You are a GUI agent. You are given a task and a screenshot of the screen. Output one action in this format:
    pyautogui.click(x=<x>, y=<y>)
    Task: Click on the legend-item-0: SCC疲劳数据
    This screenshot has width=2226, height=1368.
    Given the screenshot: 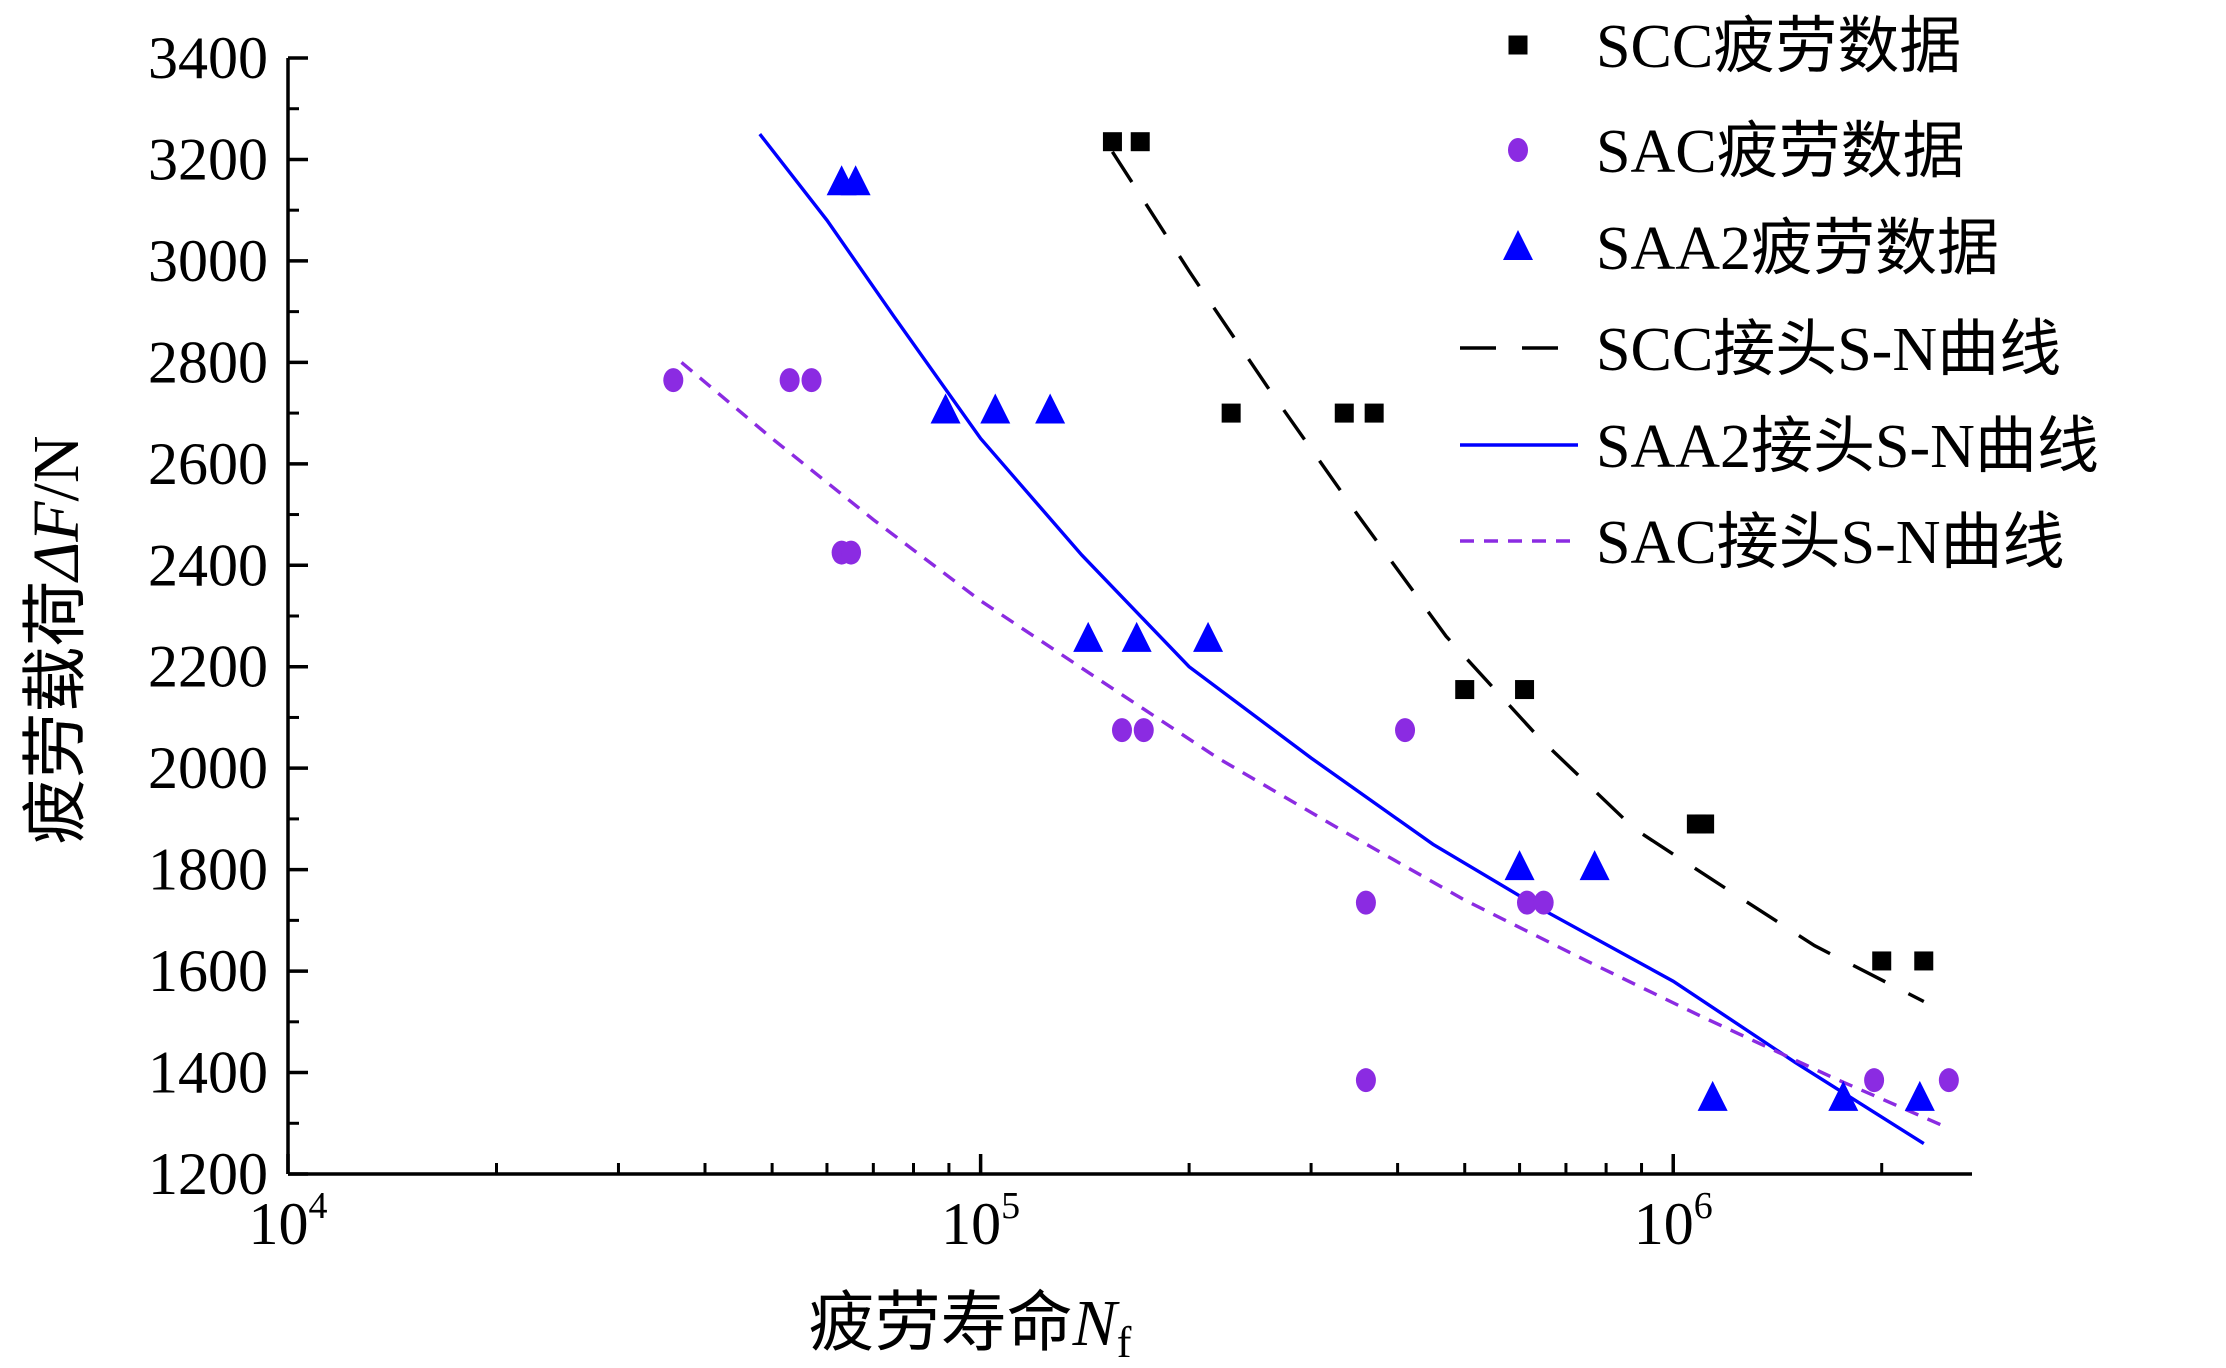 What is the action you would take?
    pyautogui.click(x=1734, y=47)
    